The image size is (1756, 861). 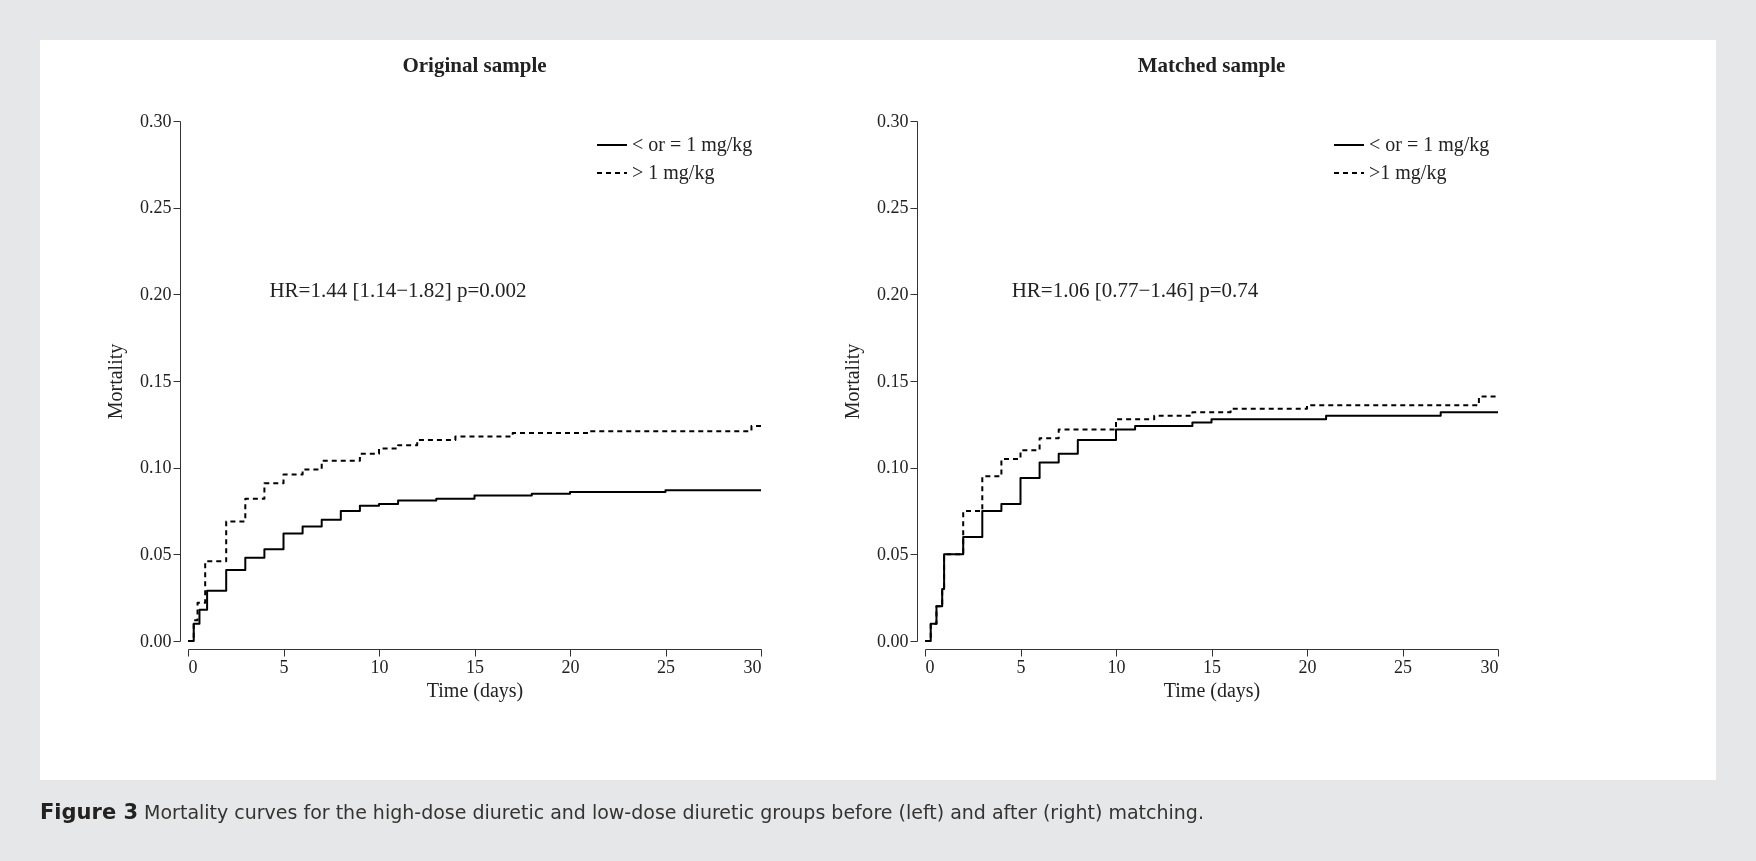 I want to click on annotation: HR=1.44 [1.14−1.82] p=0.002, so click(x=398, y=290).